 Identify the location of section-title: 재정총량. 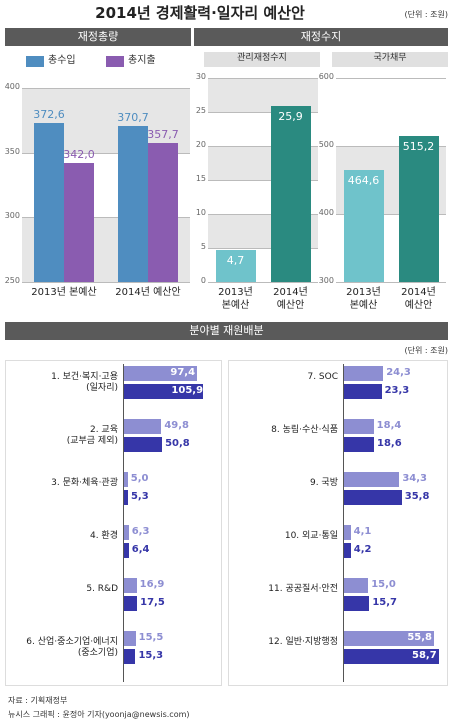
(98, 36).